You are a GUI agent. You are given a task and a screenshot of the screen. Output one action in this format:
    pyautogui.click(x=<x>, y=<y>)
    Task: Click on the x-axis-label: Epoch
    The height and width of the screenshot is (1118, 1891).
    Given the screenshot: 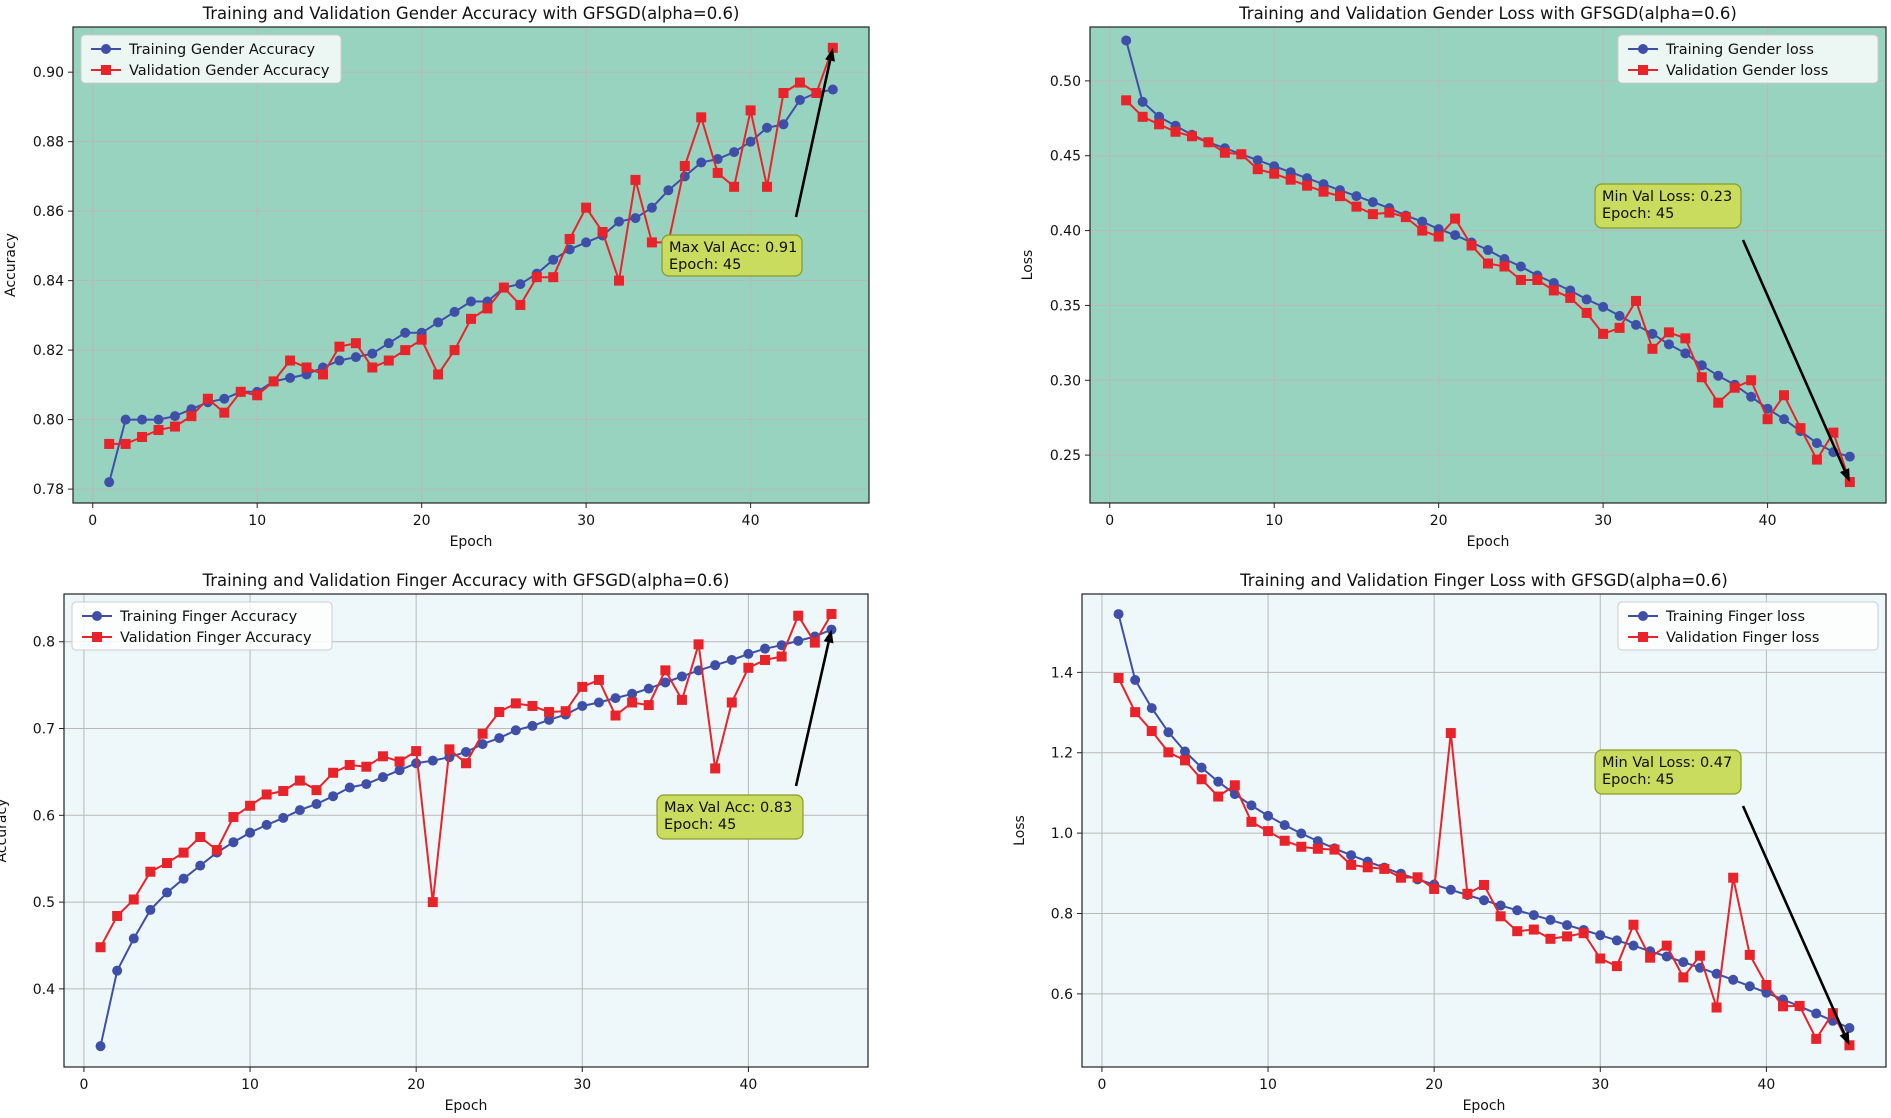 What is the action you would take?
    pyautogui.click(x=466, y=1106)
    